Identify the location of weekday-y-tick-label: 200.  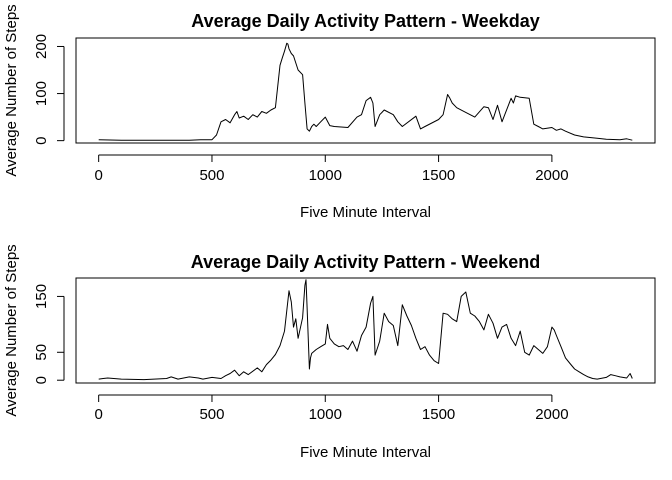
(41, 46).